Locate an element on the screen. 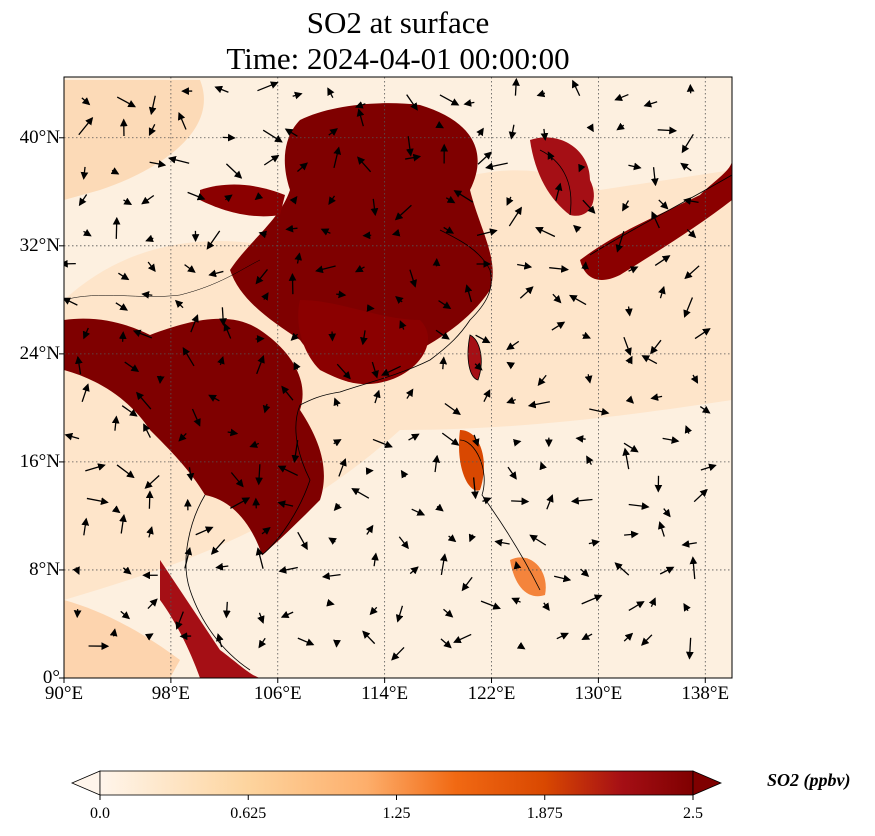 This screenshot has width=875, height=836. x-tick-label: 90°E is located at coordinates (64, 693).